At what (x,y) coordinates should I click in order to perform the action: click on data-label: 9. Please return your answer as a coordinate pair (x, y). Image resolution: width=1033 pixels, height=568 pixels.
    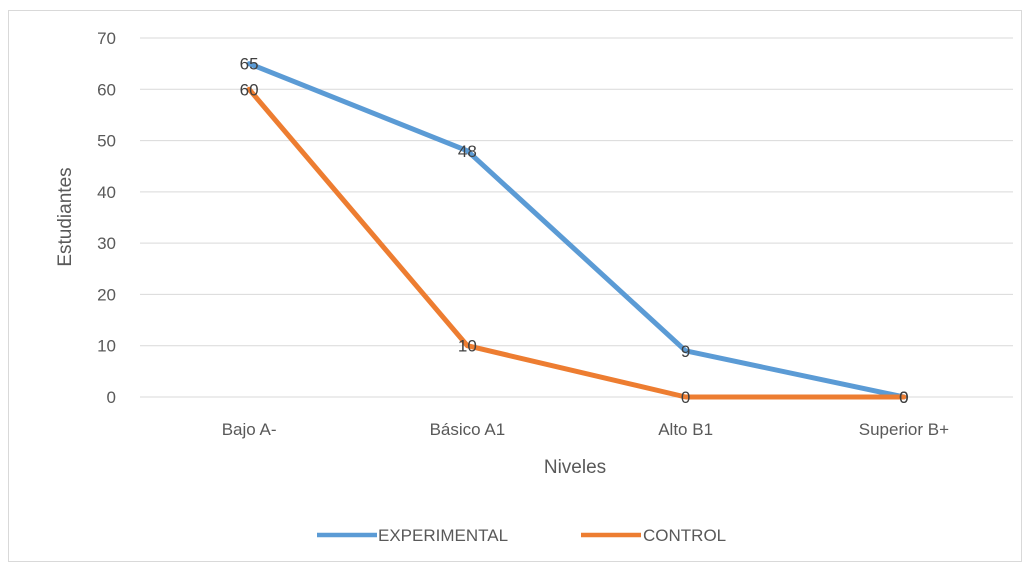
    Looking at the image, I should click on (685, 351).